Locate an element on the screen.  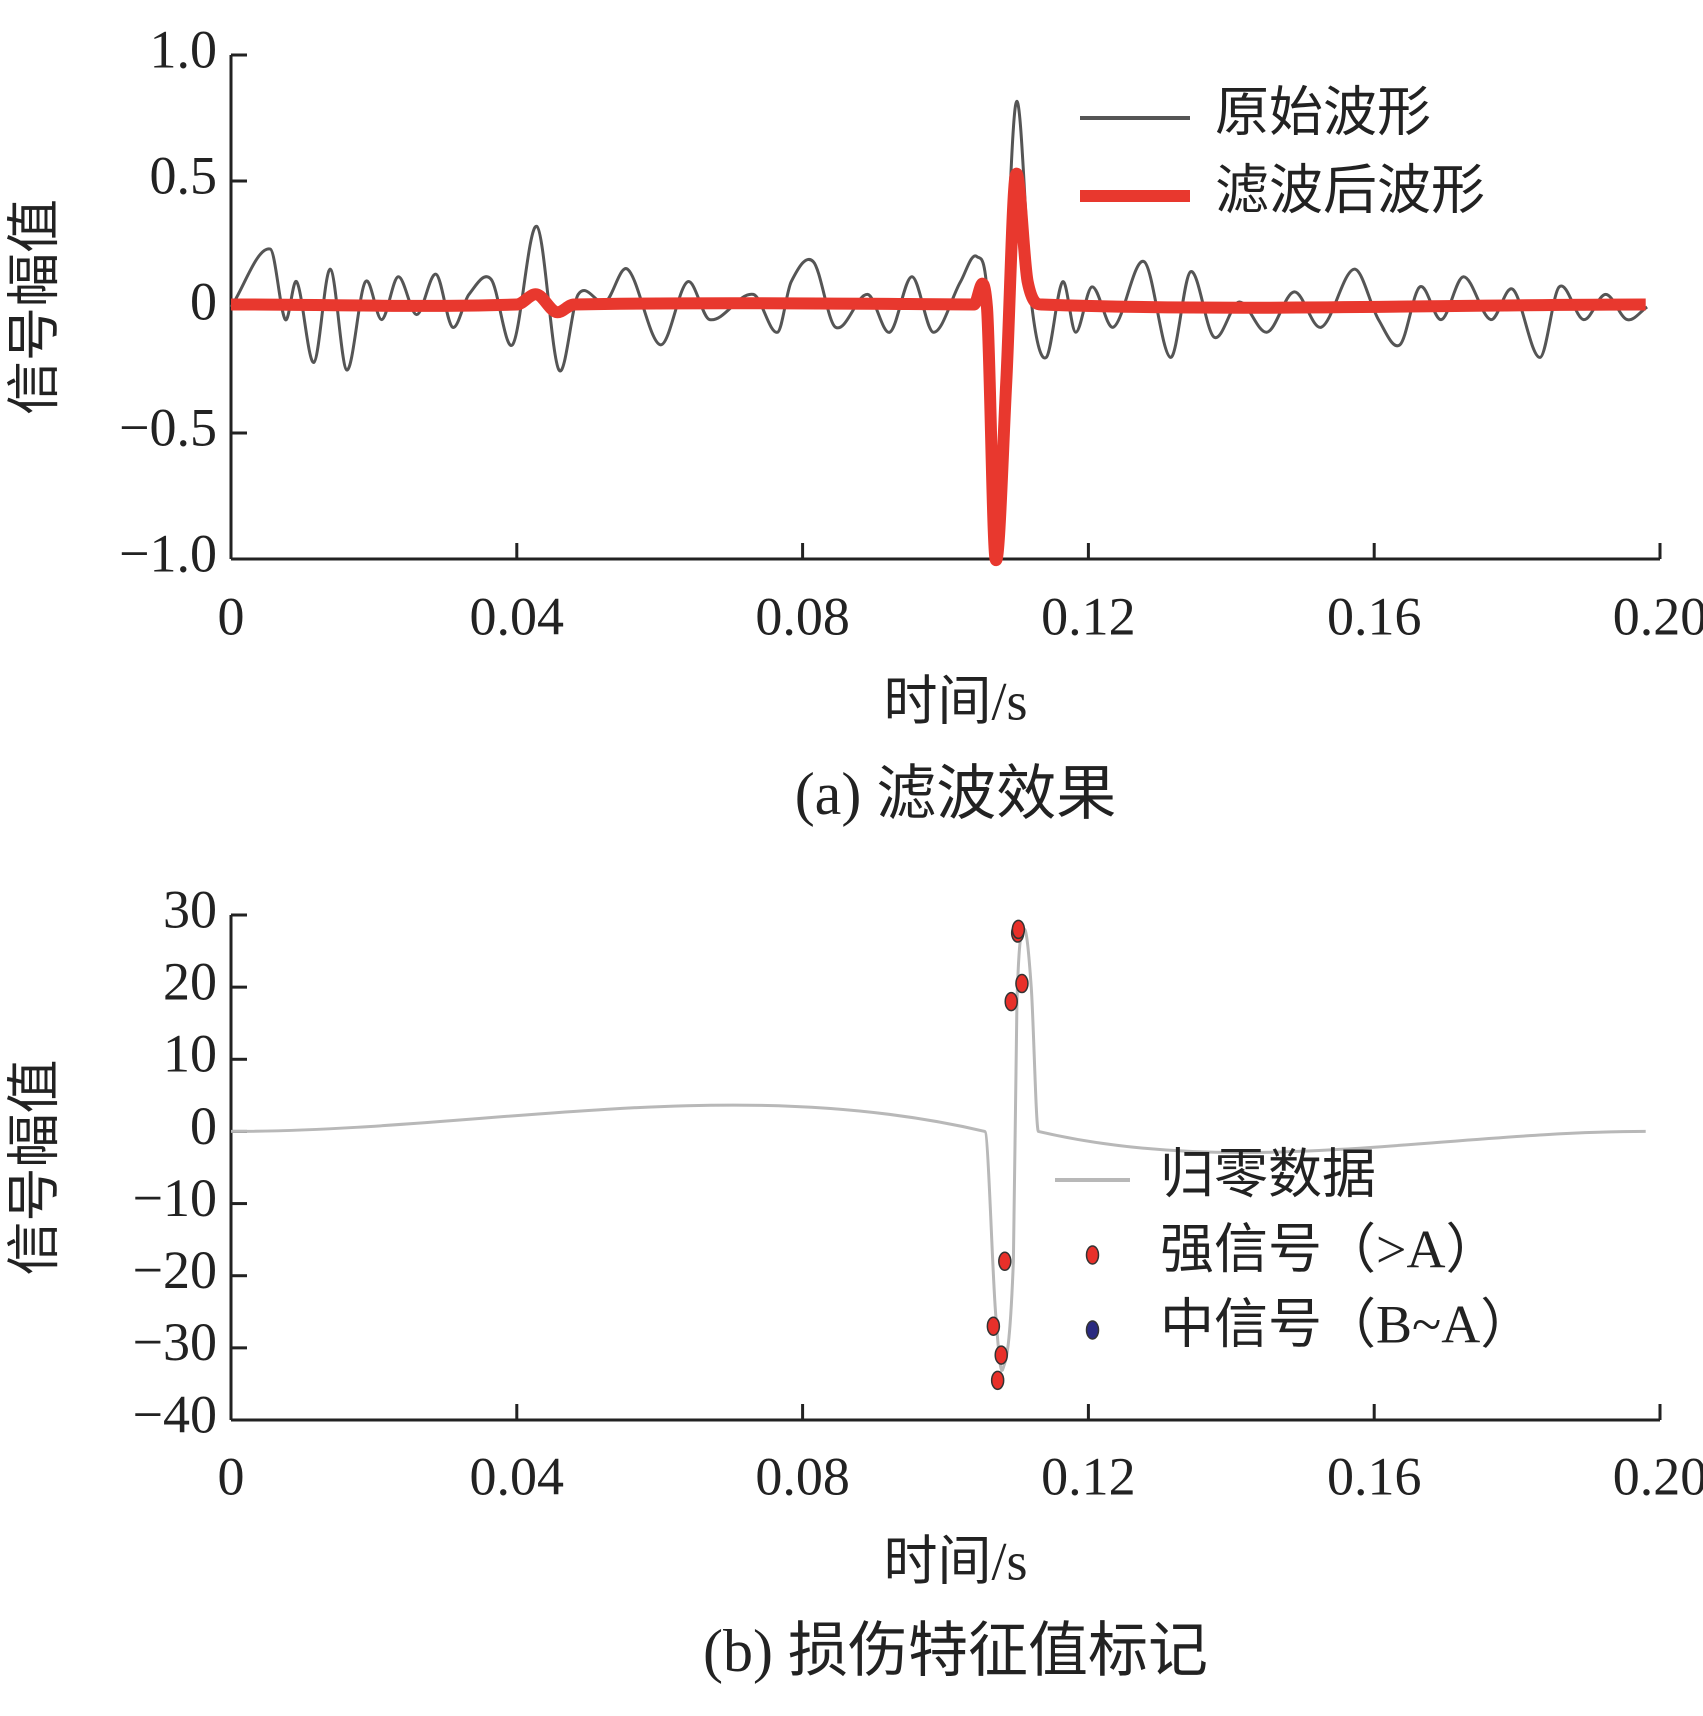
y-tick-label: −10 is located at coordinates (175, 1198).